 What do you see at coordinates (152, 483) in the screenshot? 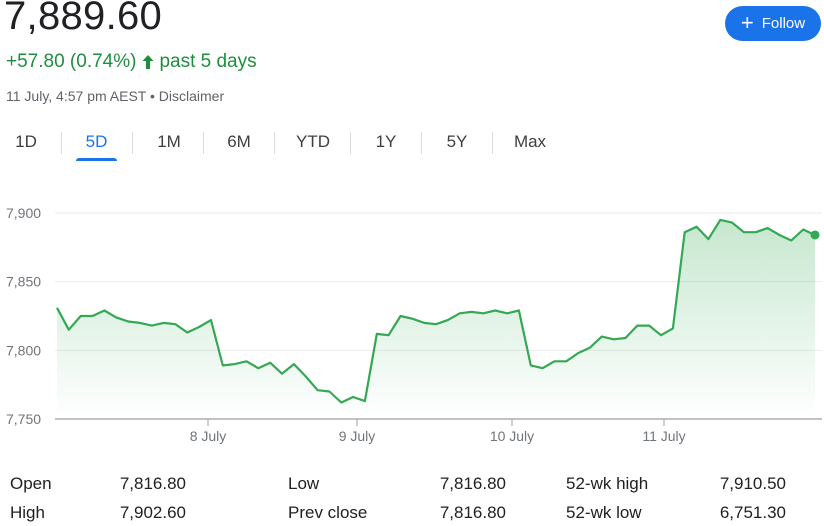
I see `stat-value-open: 7,816.80` at bounding box center [152, 483].